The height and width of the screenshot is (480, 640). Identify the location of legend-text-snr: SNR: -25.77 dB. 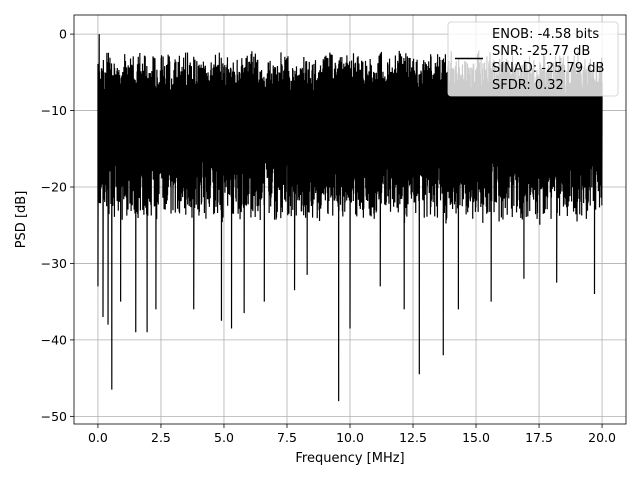
(541, 51).